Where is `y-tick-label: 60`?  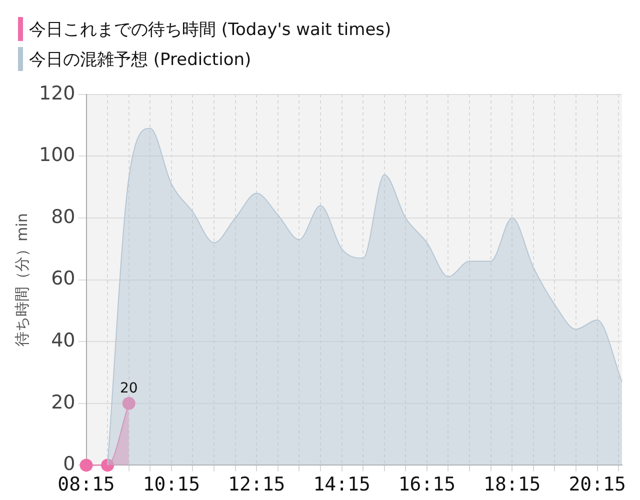
y-tick-label: 60 is located at coordinates (63, 279).